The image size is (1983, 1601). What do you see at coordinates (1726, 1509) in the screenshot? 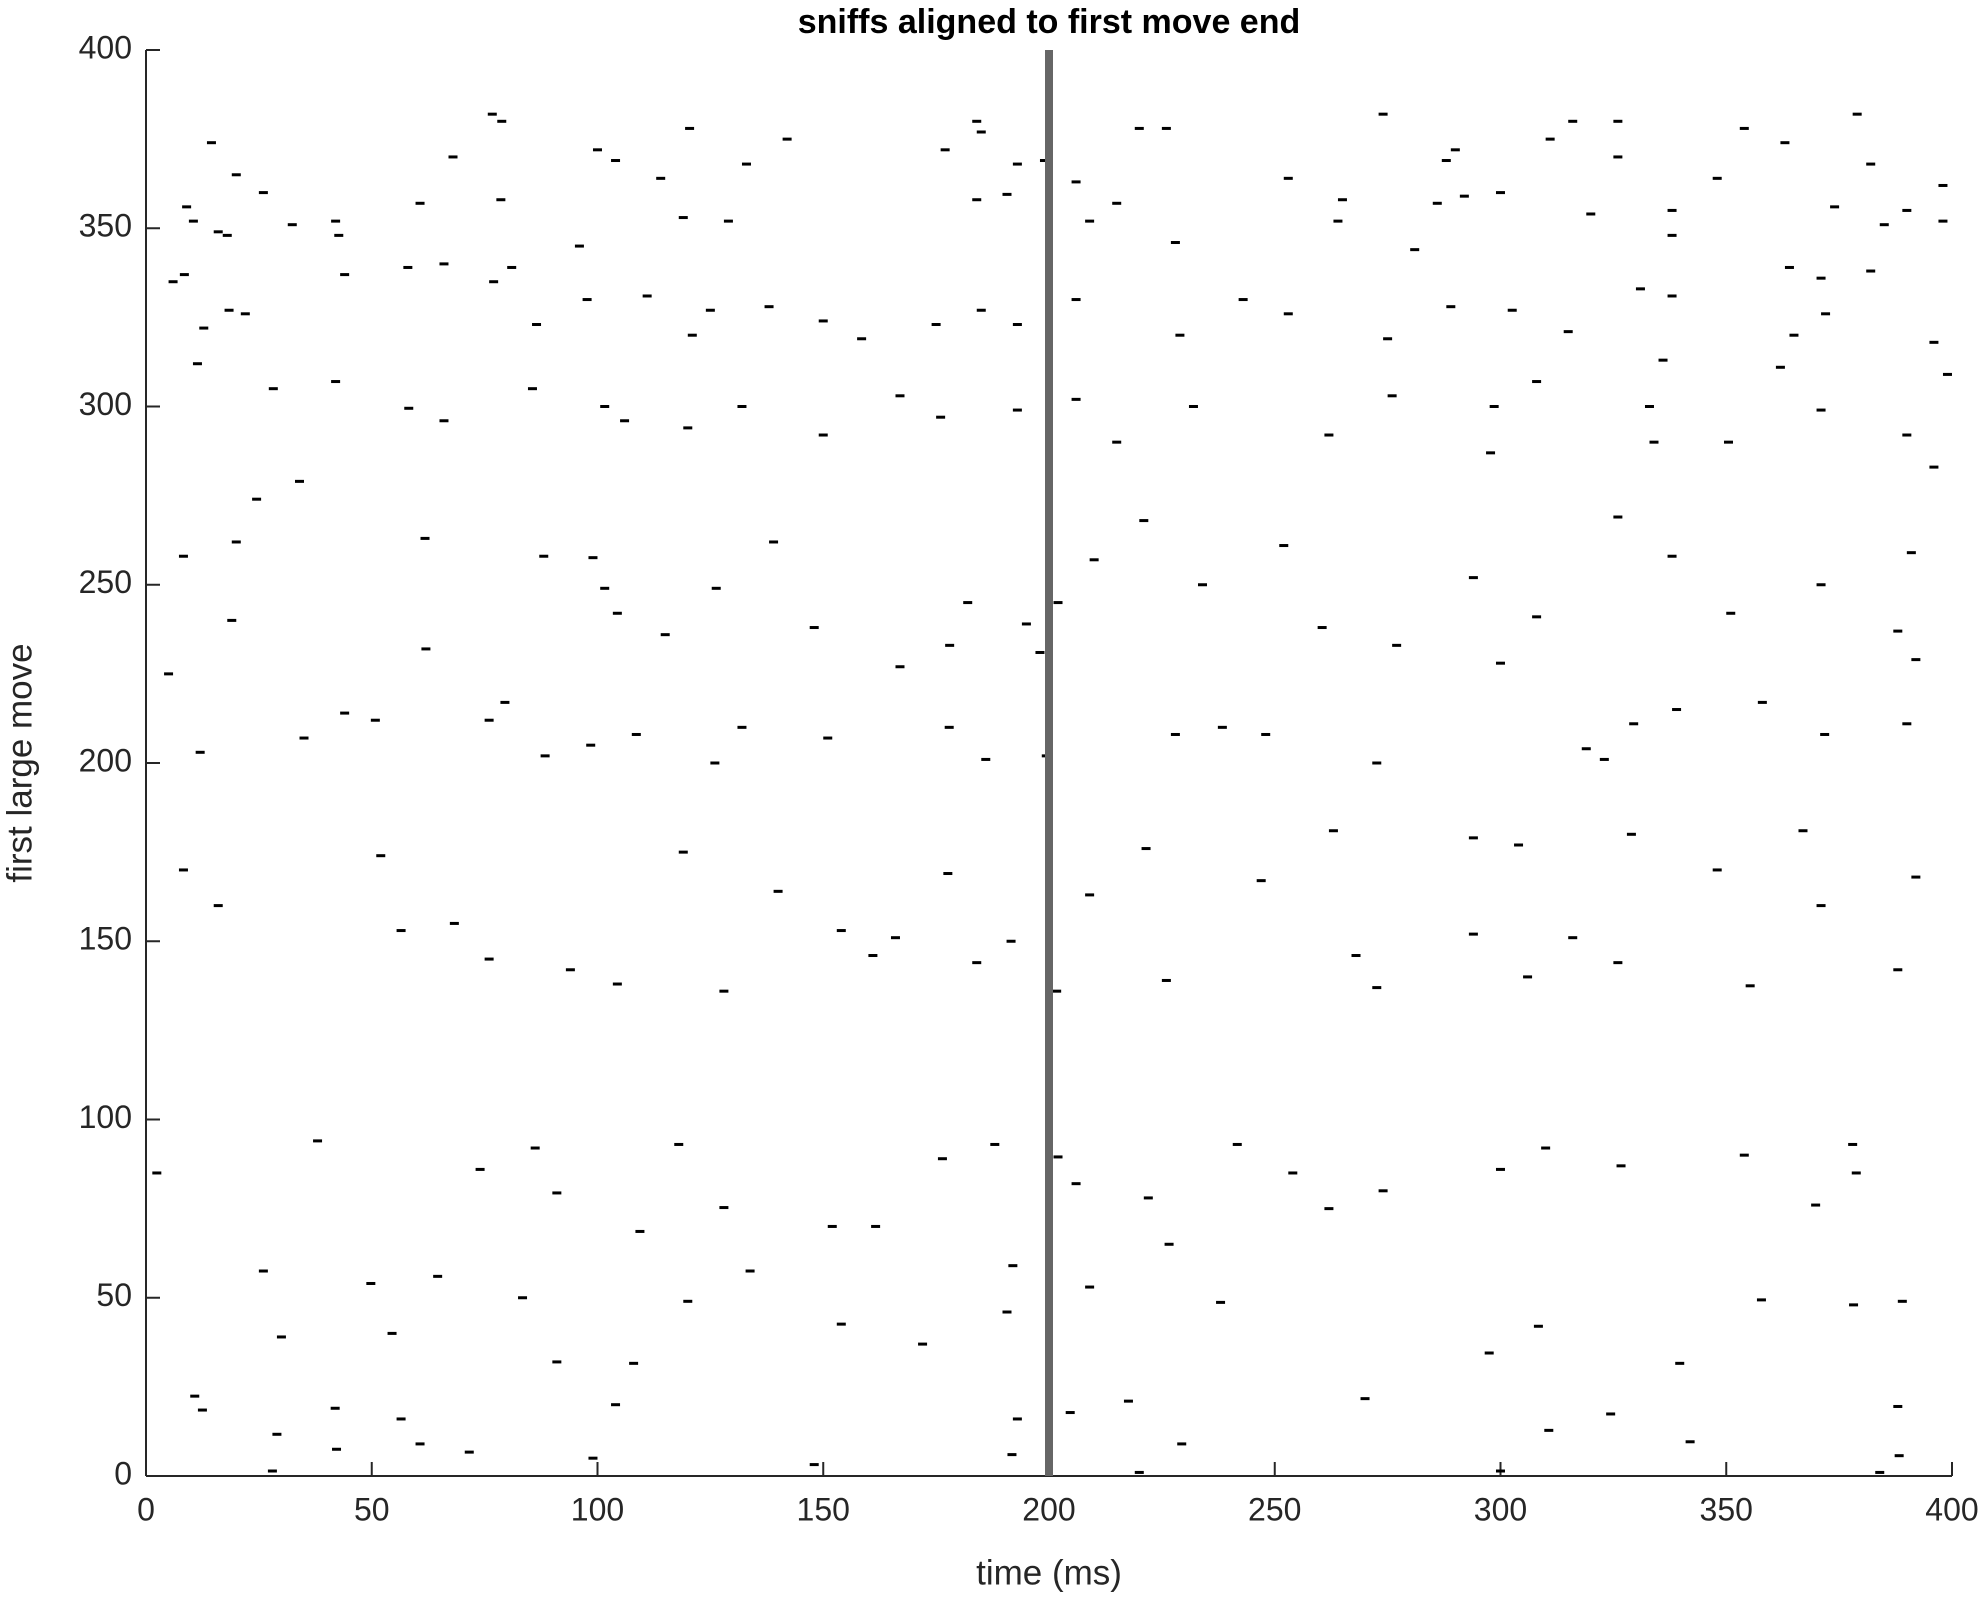
I see `x-tick-label: 350` at bounding box center [1726, 1509].